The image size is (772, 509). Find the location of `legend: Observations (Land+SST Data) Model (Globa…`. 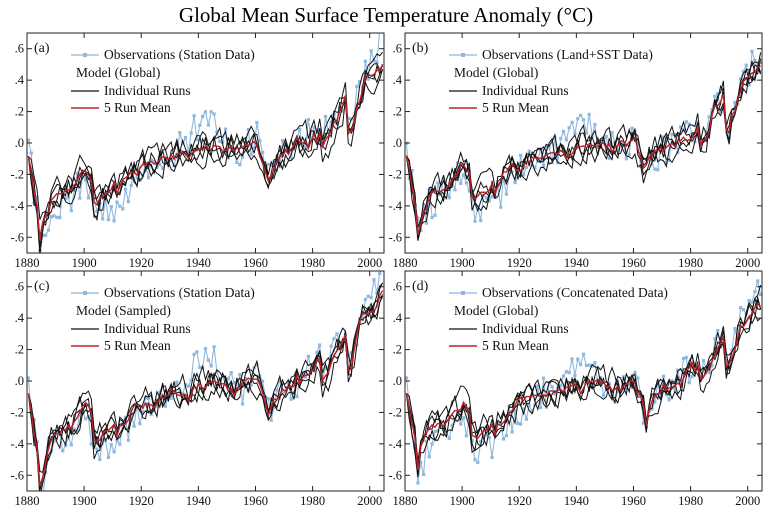

legend: Observations (Land+SST Data) Model (Globa… is located at coordinates (551, 81).